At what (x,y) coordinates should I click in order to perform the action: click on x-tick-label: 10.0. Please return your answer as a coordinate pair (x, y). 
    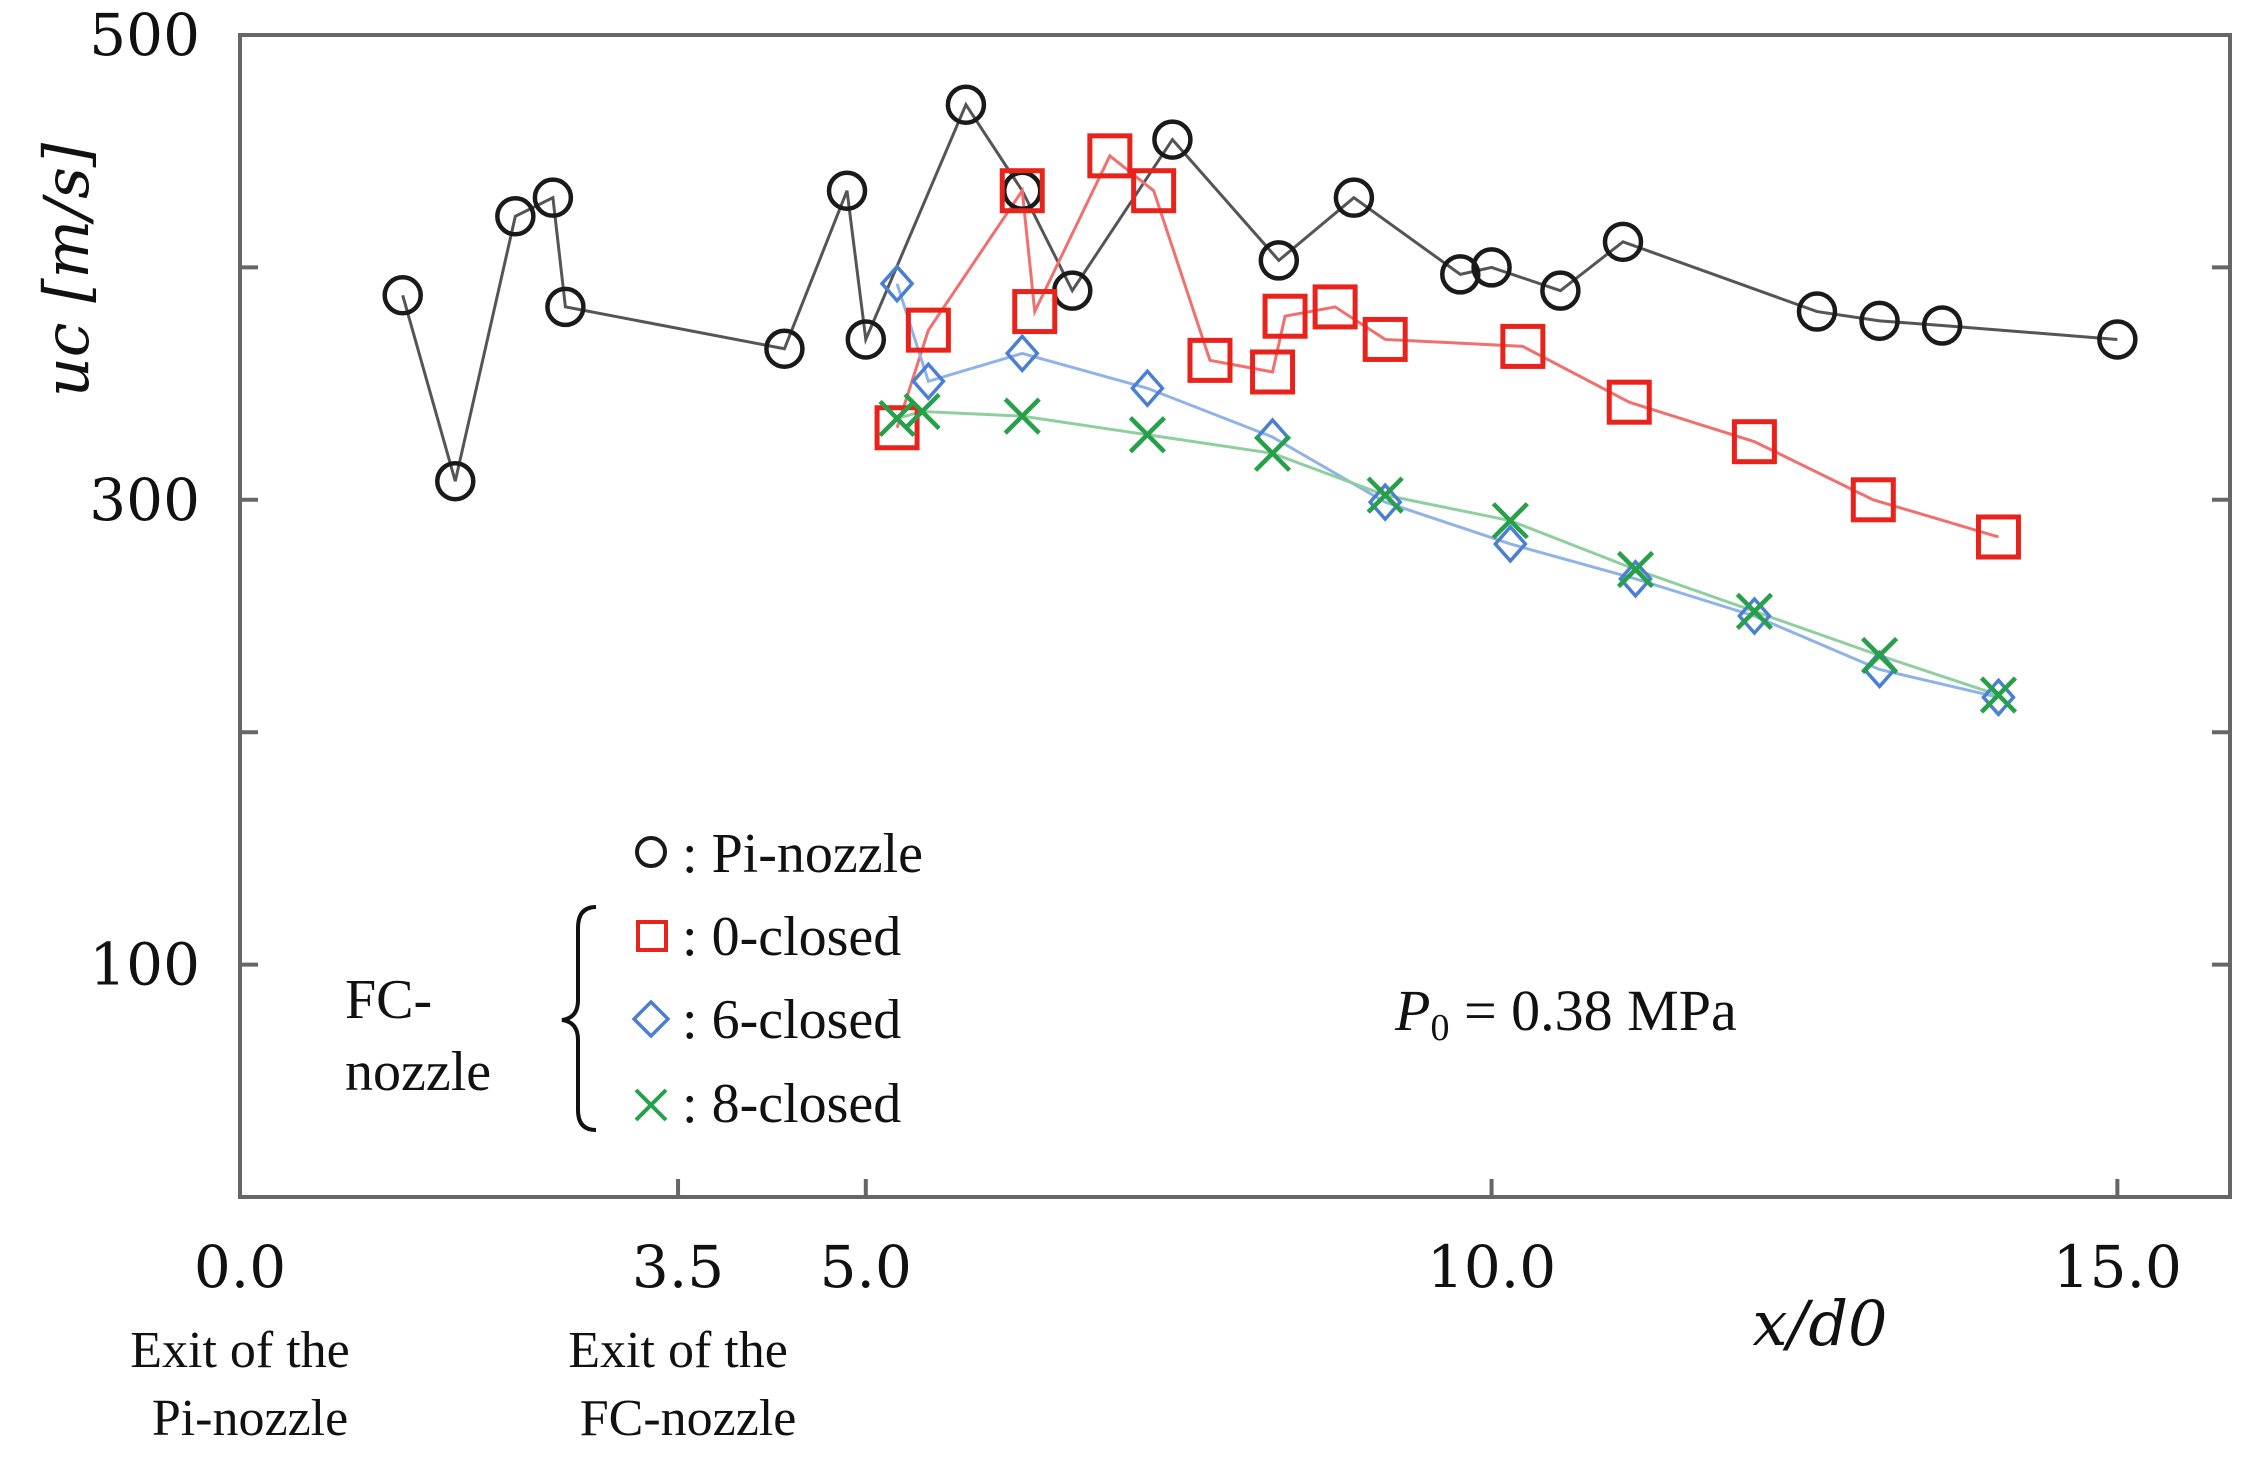
    Looking at the image, I should click on (1491, 1267).